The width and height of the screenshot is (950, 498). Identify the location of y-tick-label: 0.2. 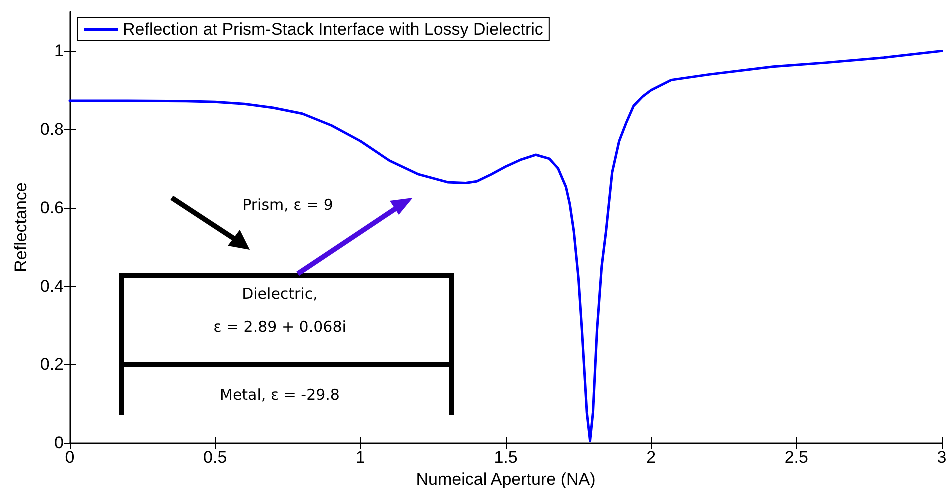
(52, 364).